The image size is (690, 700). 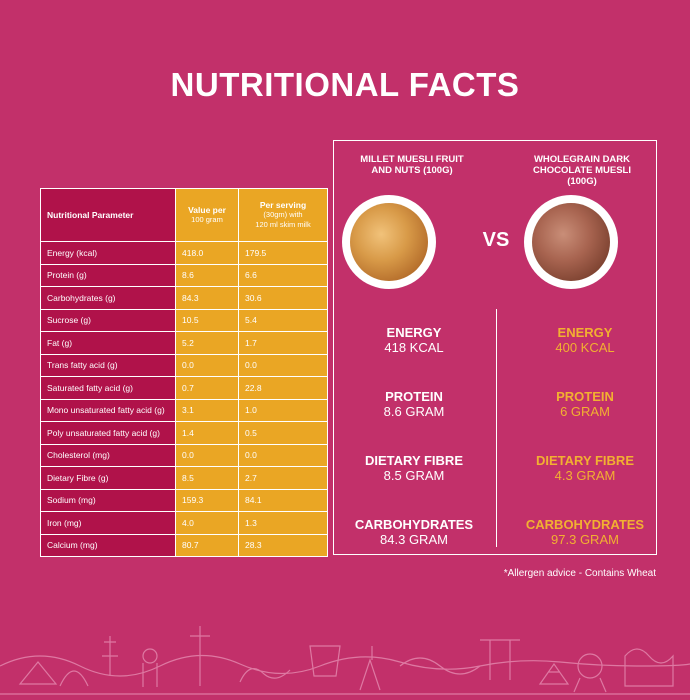 I want to click on table-row: Calcium (mg) 80.7 28.3, so click(x=184, y=545).